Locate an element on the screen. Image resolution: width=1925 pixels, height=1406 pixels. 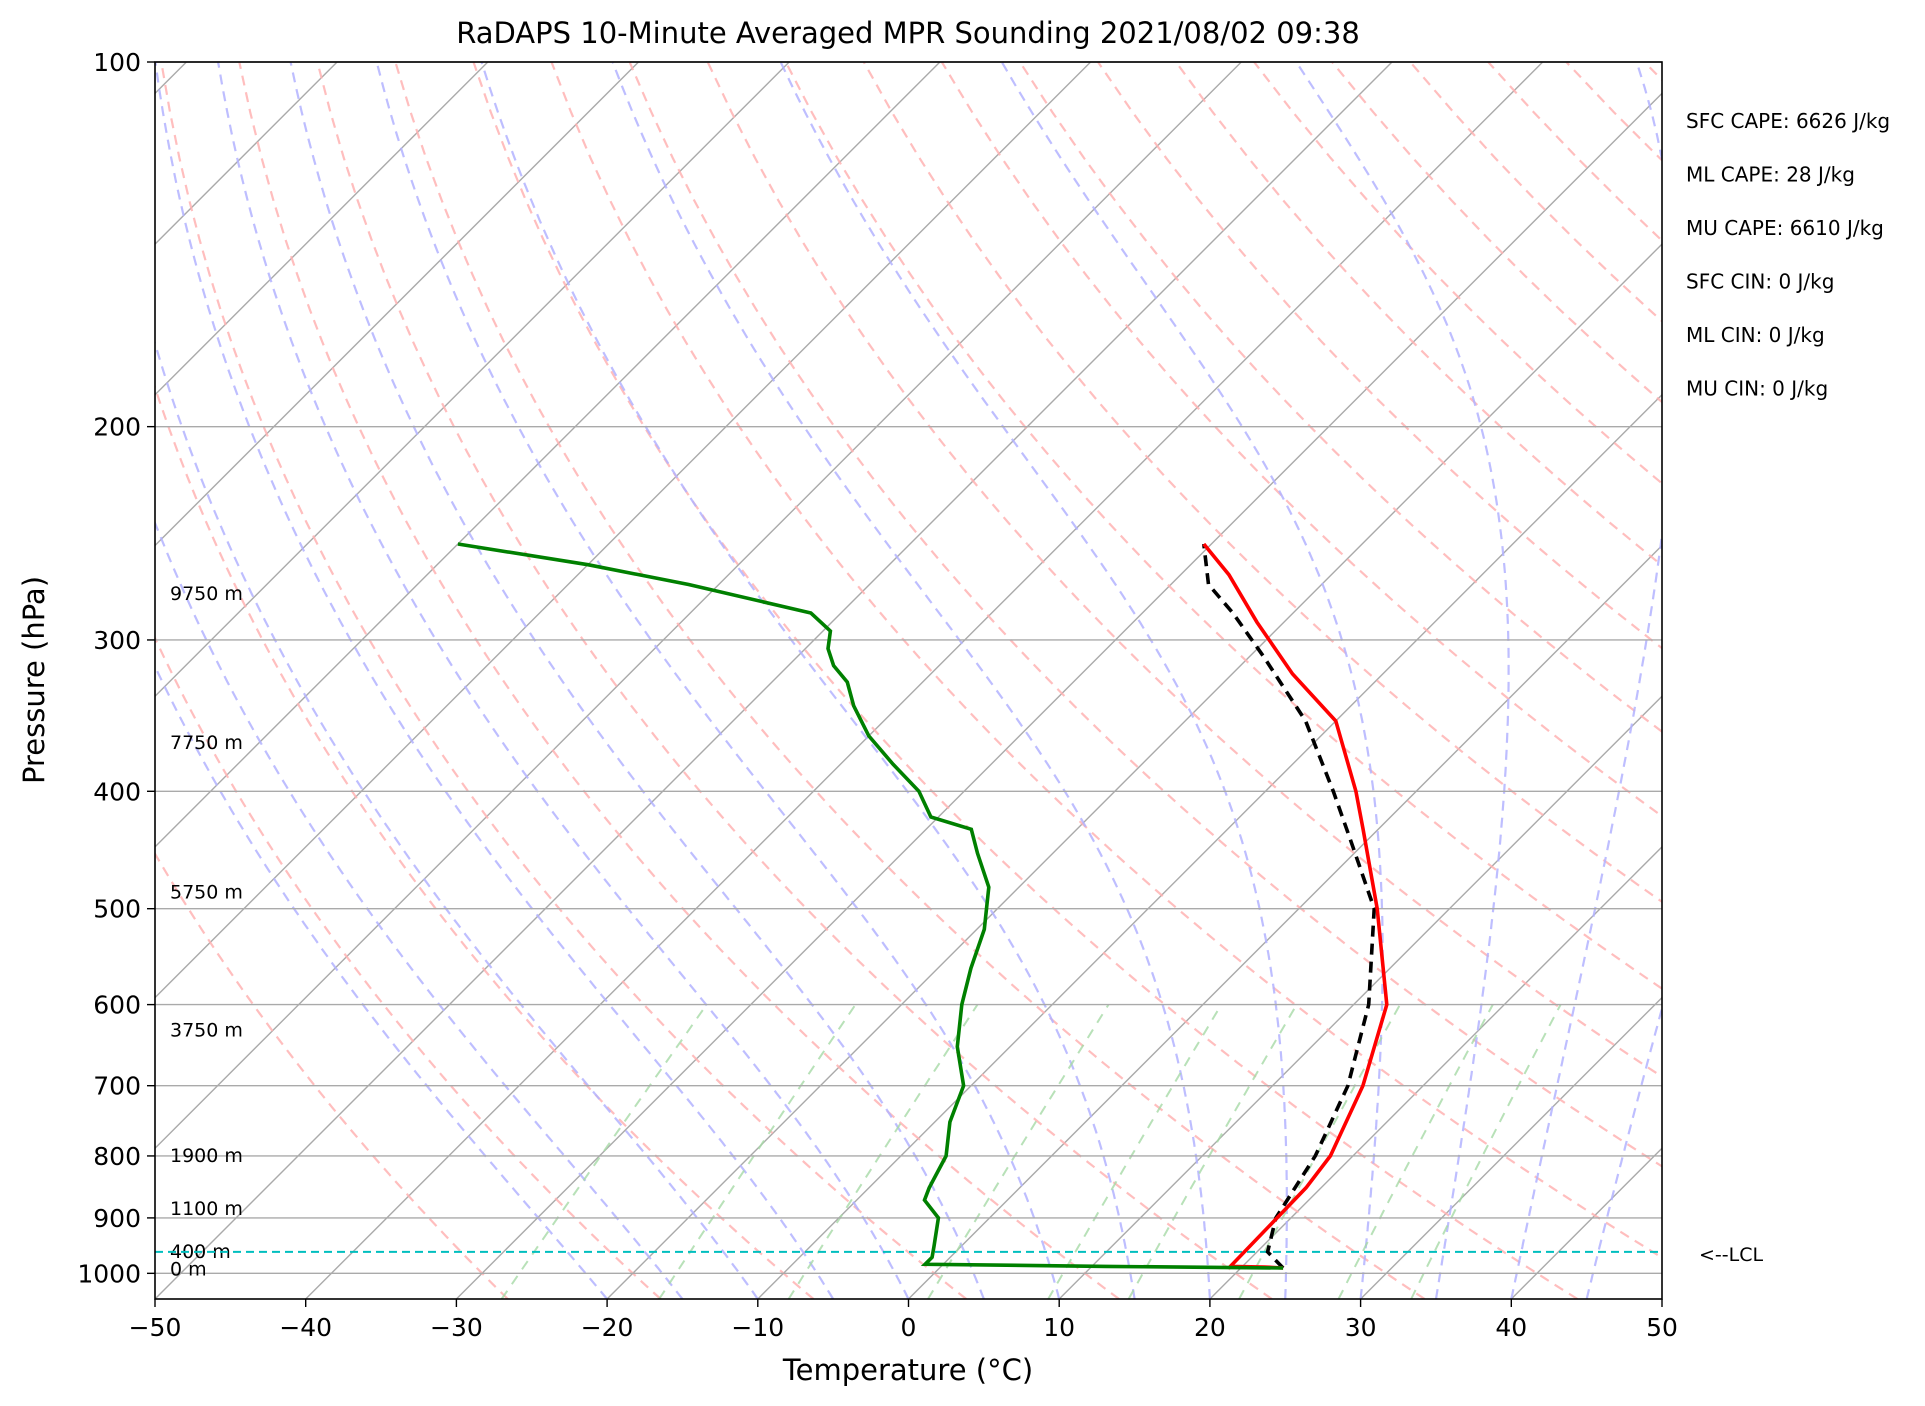
y-tick-label: 800 is located at coordinates (117, 1156).